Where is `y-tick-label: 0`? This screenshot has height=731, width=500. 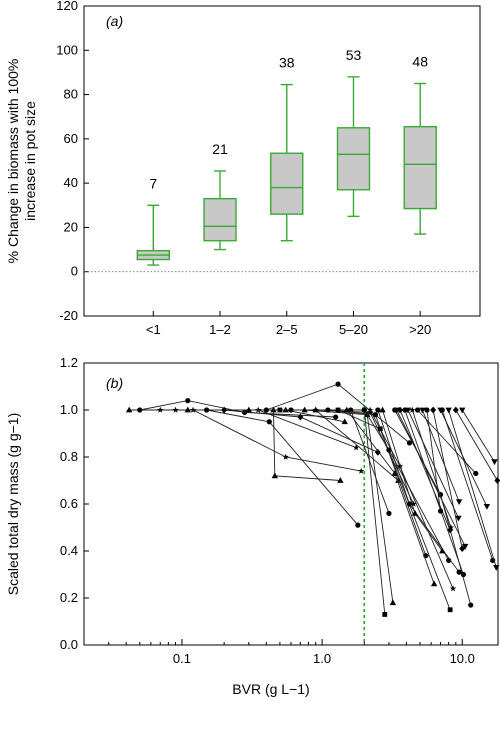 y-tick-label: 0 is located at coordinates (74, 271).